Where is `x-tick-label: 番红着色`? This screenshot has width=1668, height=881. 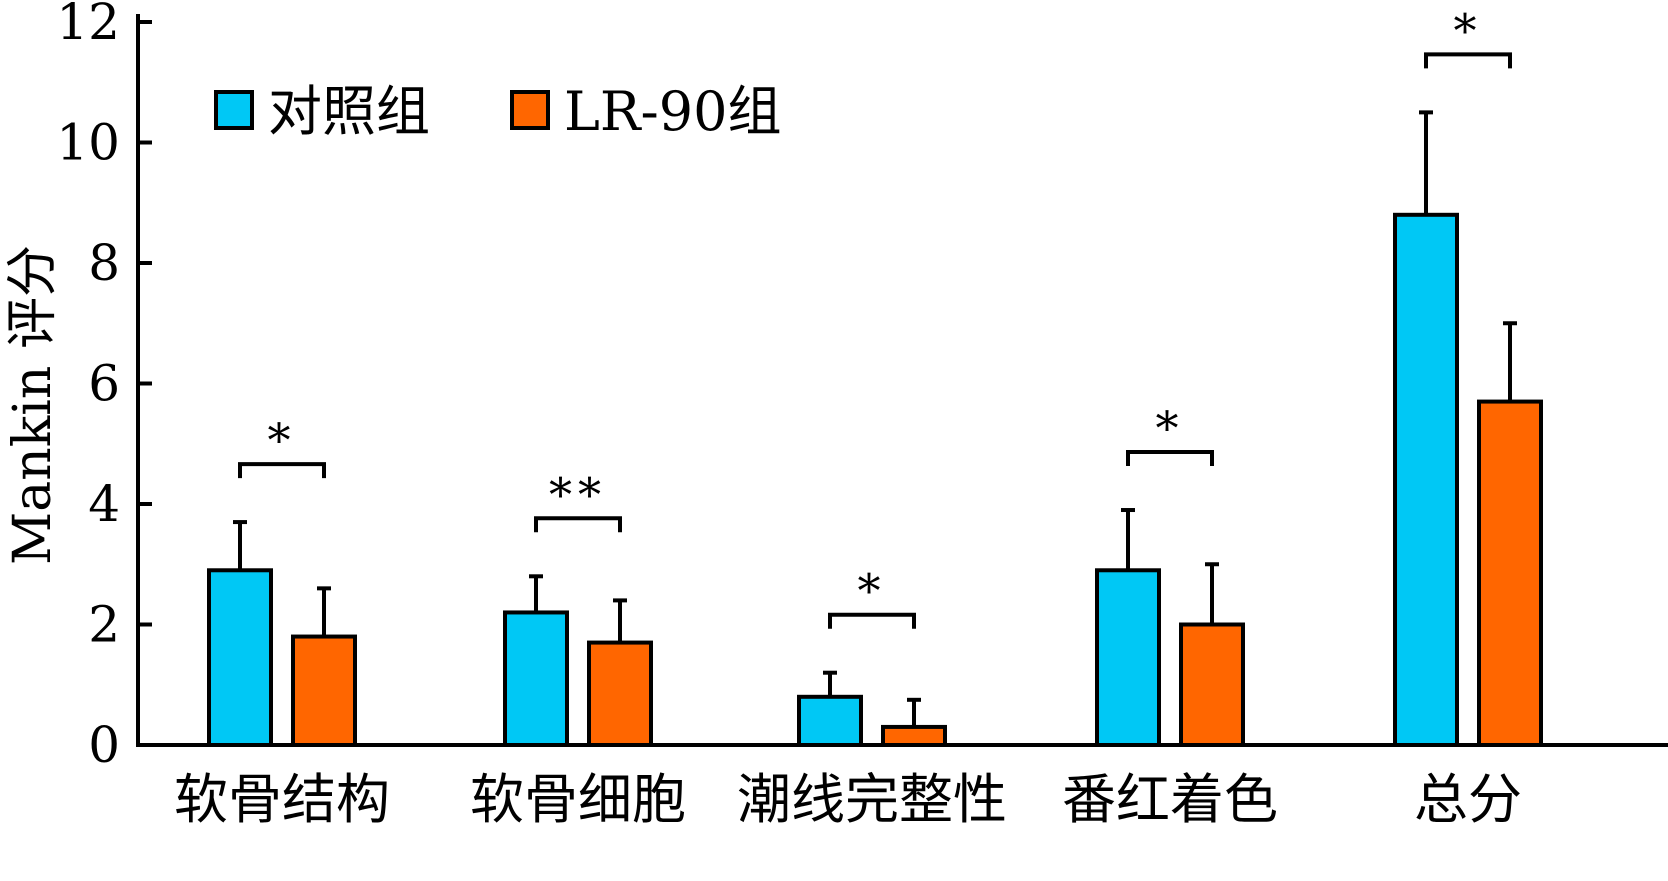 x-tick-label: 番红着色 is located at coordinates (1170, 799).